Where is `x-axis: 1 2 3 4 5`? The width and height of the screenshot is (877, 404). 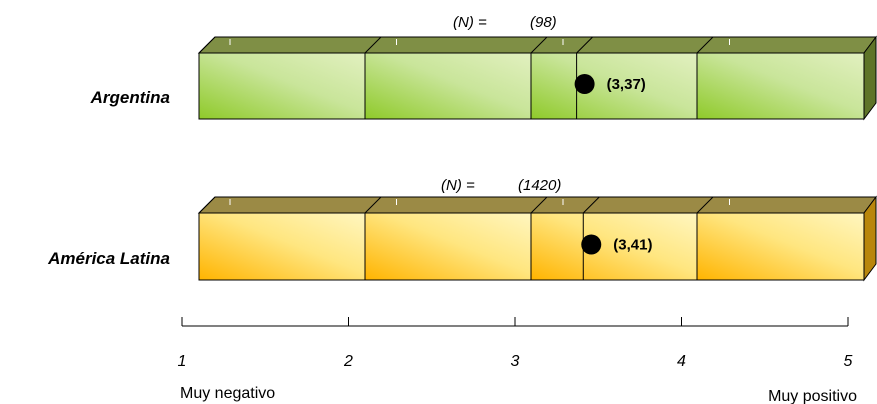 x-axis: 1 2 3 4 5 is located at coordinates (515, 343).